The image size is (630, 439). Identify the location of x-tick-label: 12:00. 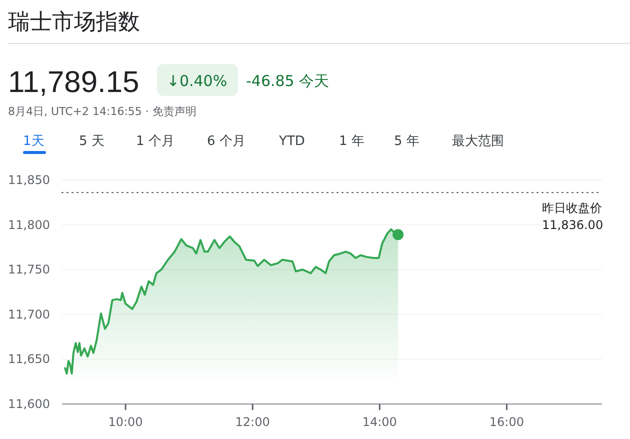
(252, 422).